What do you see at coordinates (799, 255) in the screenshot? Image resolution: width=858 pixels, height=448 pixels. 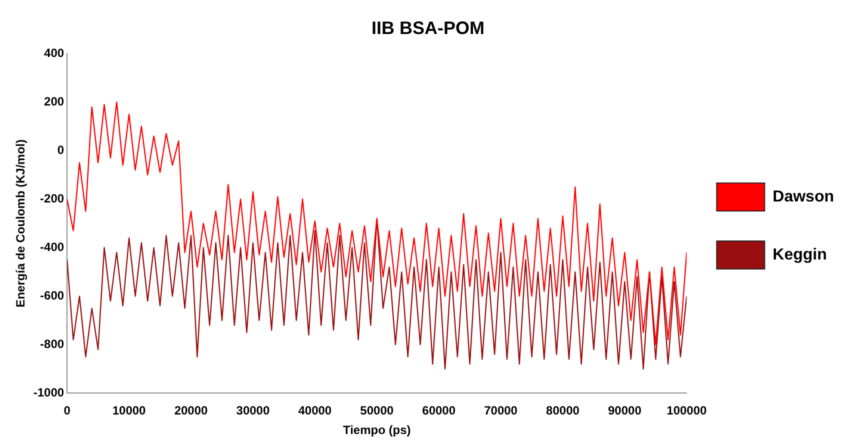 I see `legend-label: Keggin` at bounding box center [799, 255].